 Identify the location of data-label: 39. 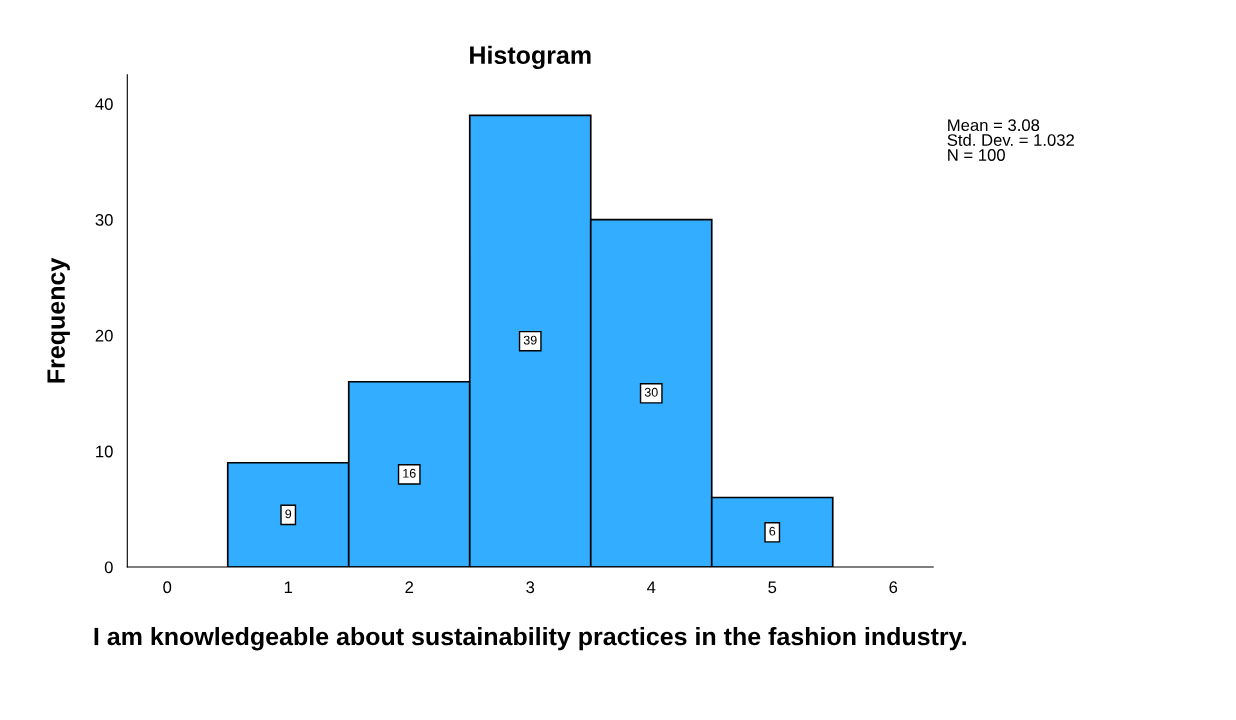
(530, 340).